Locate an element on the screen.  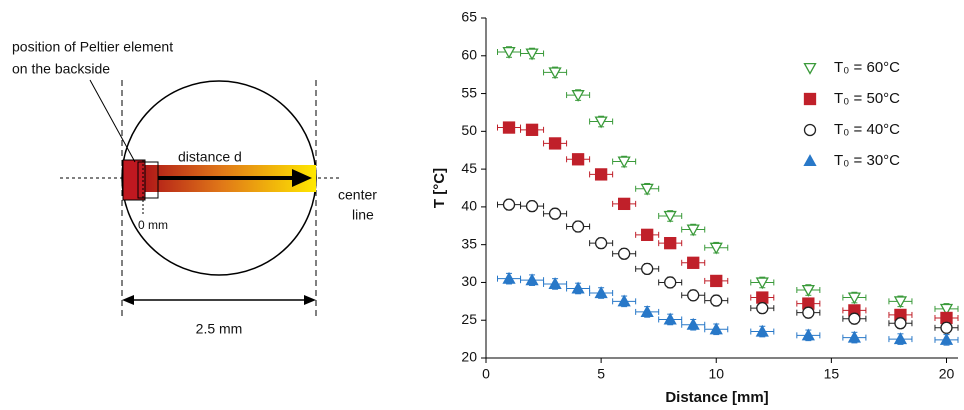
x-tick-label: 5 is located at coordinates (601, 374).